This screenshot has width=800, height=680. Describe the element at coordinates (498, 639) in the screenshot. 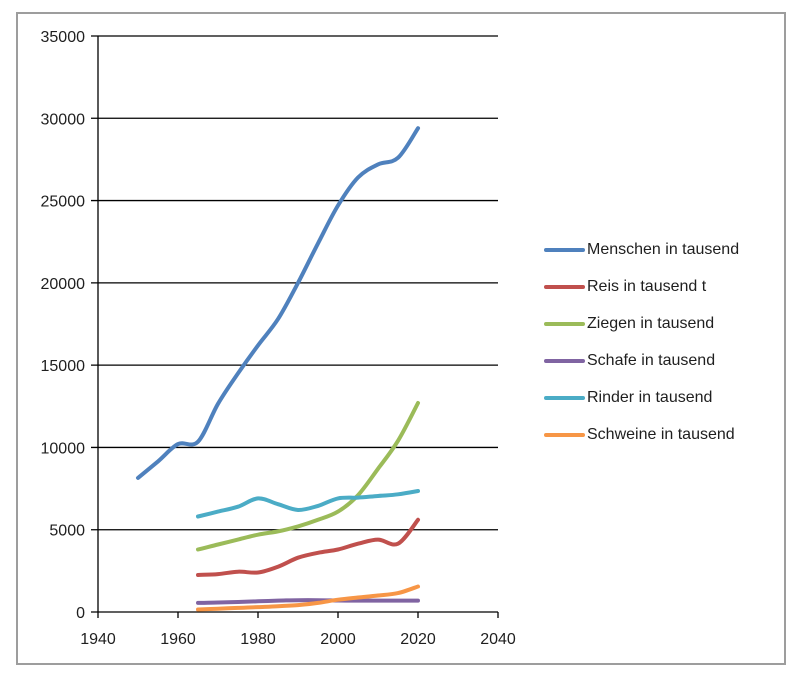

I see `x-tick-label: 2040` at that location.